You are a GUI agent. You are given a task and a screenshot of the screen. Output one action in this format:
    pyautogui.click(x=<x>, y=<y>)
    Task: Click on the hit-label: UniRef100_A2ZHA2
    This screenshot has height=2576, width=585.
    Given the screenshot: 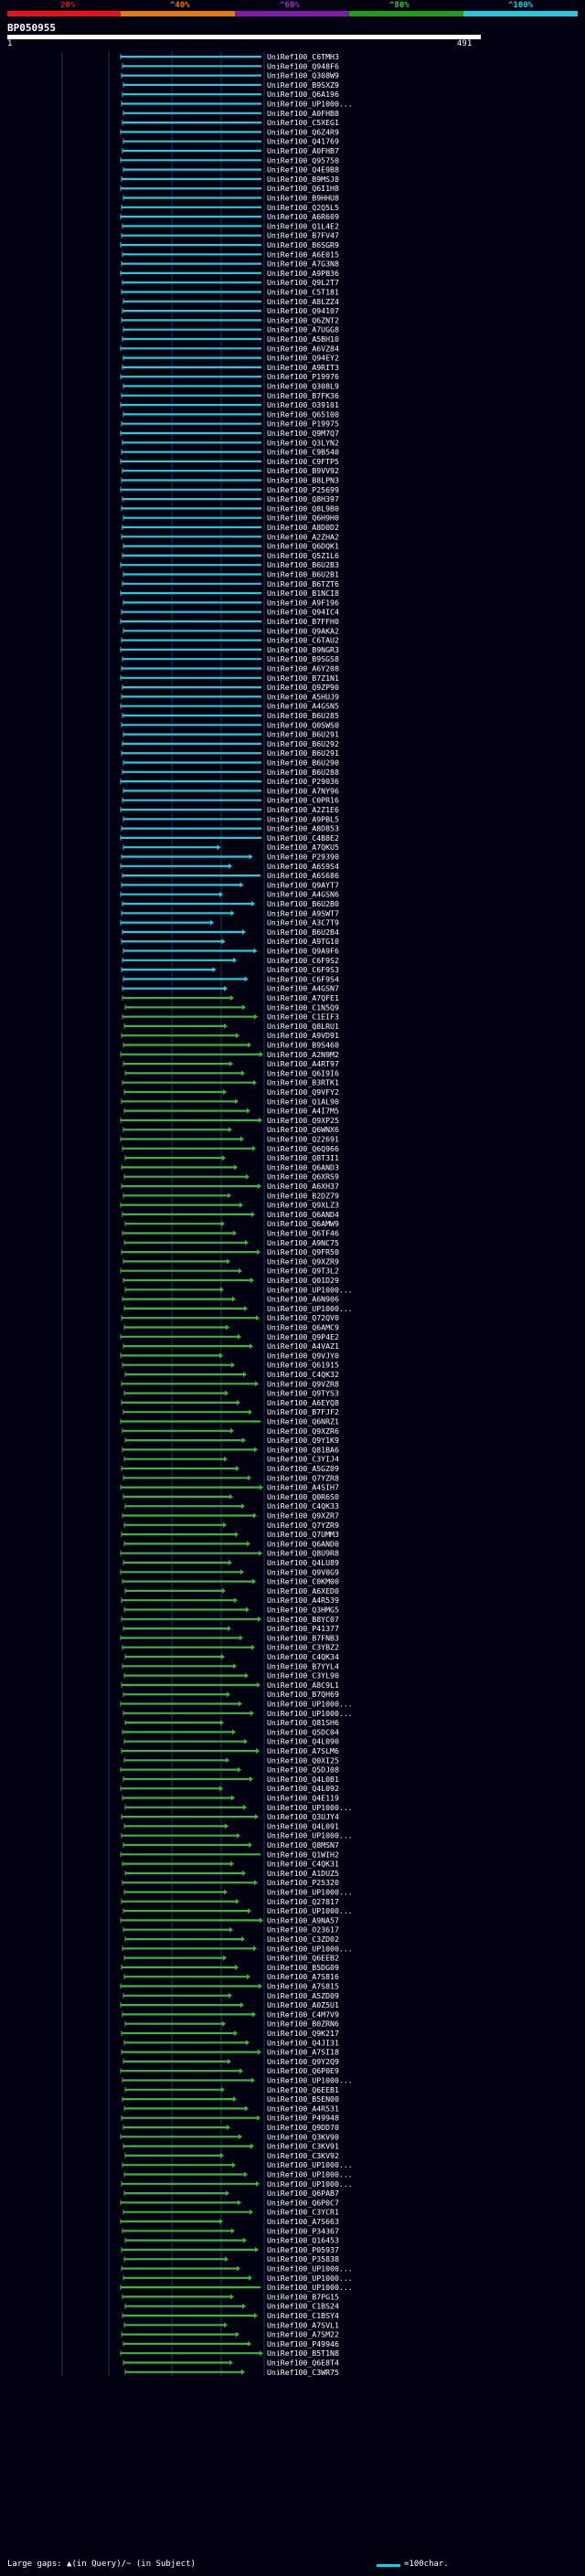 What is the action you would take?
    pyautogui.click(x=303, y=536)
    